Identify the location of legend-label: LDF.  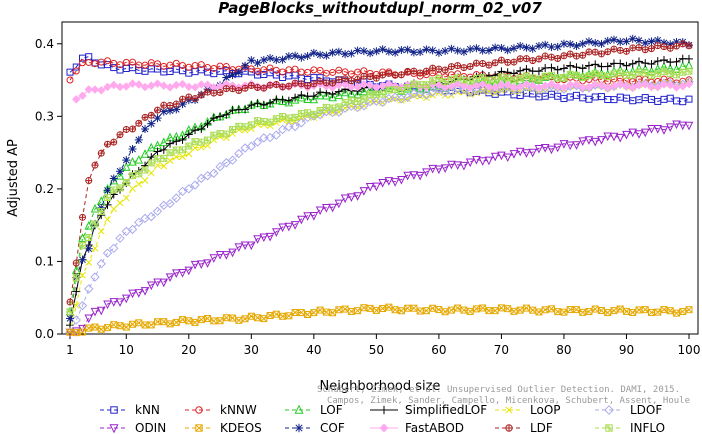
(541, 427).